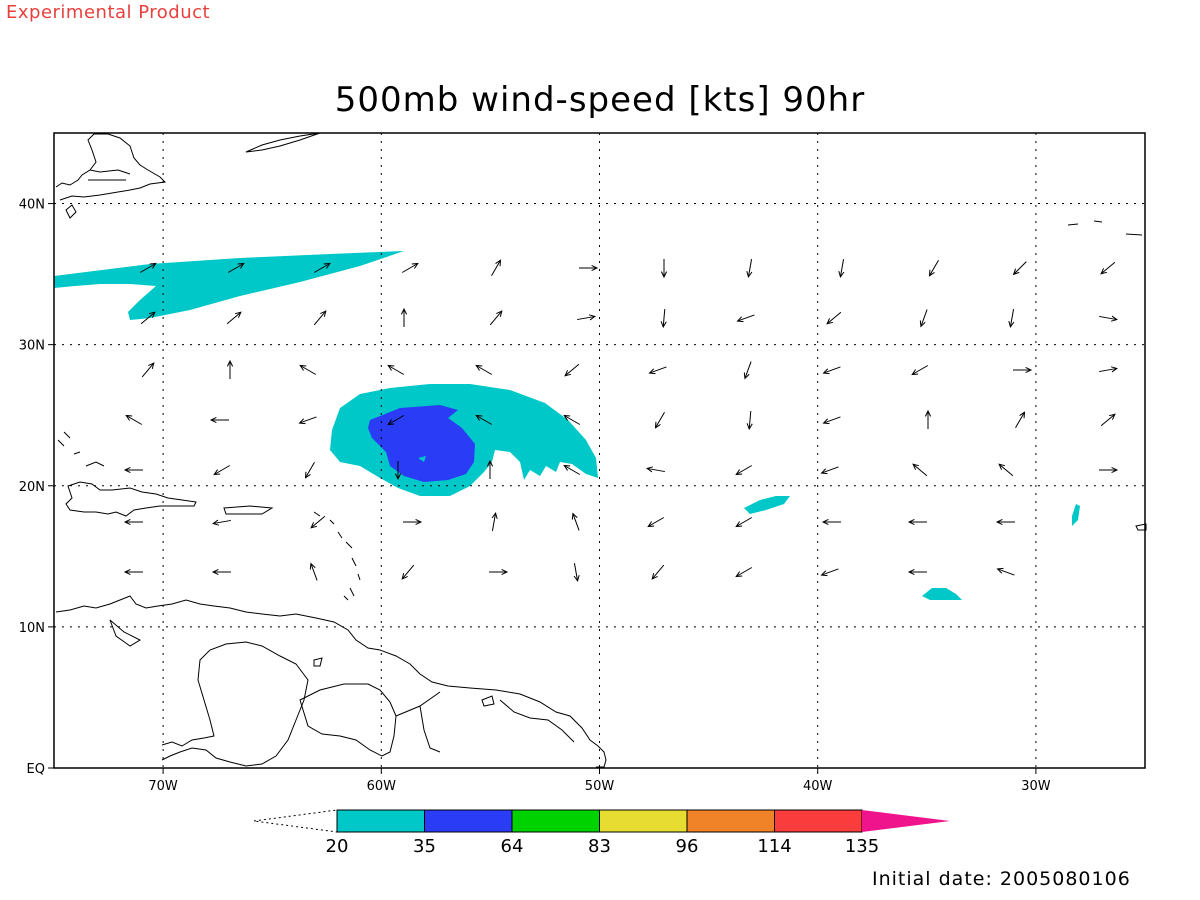 The image size is (1200, 900). Describe the element at coordinates (32, 346) in the screenshot. I see `lat-tick-label: 30N` at that location.